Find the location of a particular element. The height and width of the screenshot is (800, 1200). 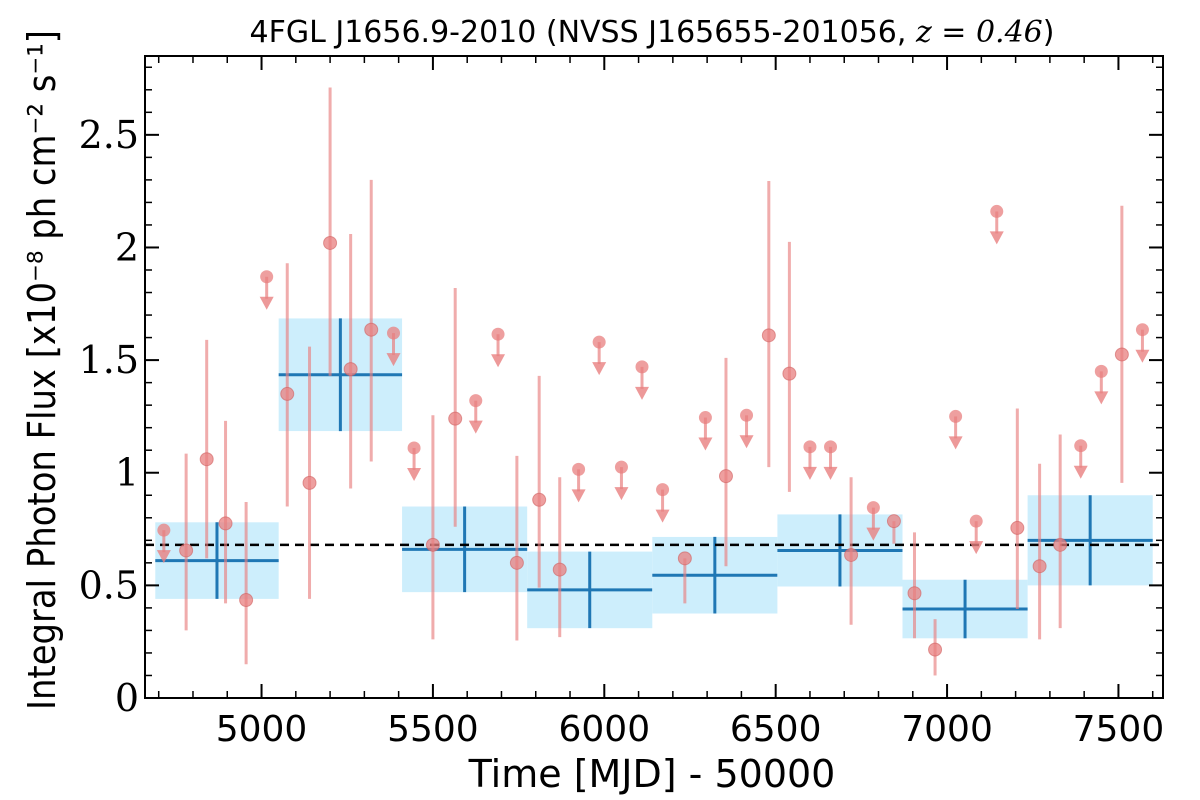

x-tick-label-5: 7500 is located at coordinates (1119, 729).